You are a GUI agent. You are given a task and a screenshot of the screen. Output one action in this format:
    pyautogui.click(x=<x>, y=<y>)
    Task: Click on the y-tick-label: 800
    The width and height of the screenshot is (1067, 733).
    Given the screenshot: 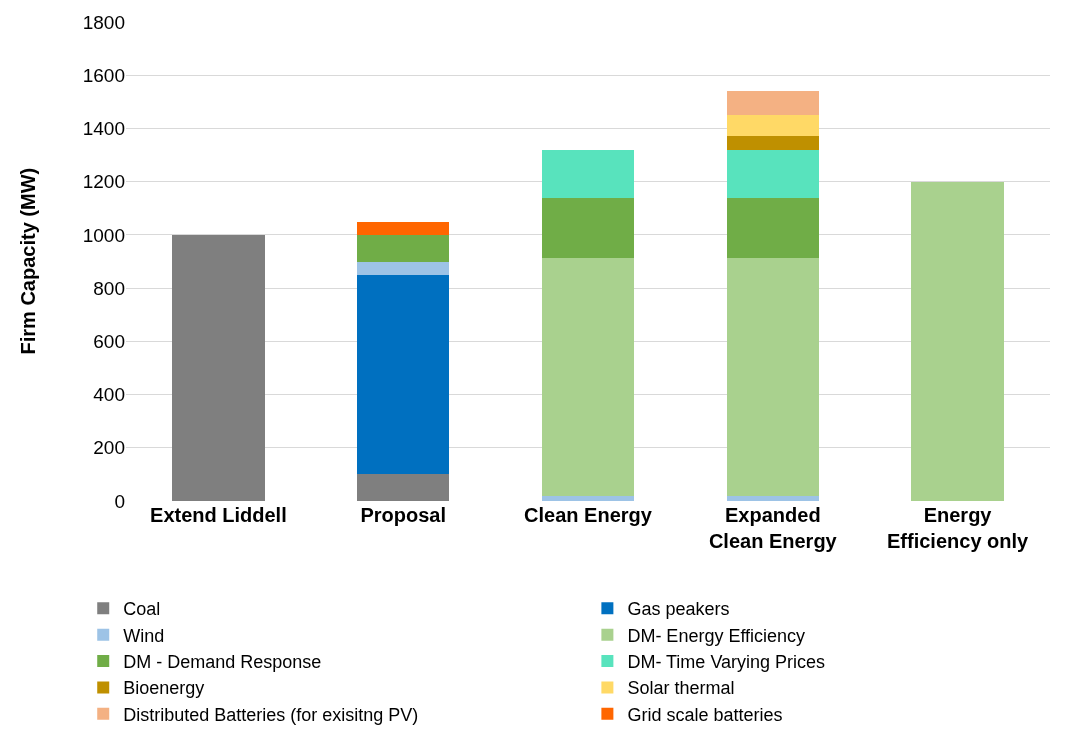 What is the action you would take?
    pyautogui.click(x=109, y=288)
    